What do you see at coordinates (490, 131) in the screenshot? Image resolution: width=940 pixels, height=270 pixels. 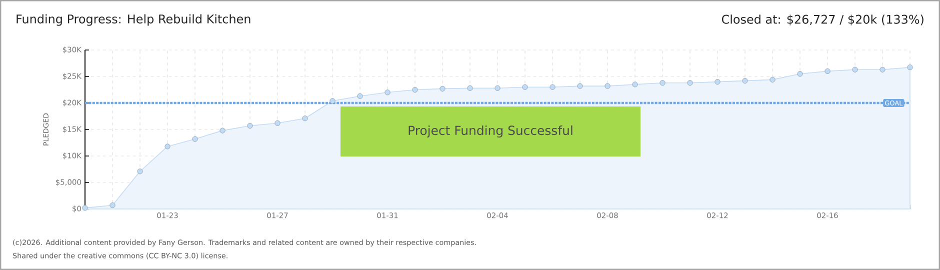 I see `annotation: Project Funding Successful` at bounding box center [490, 131].